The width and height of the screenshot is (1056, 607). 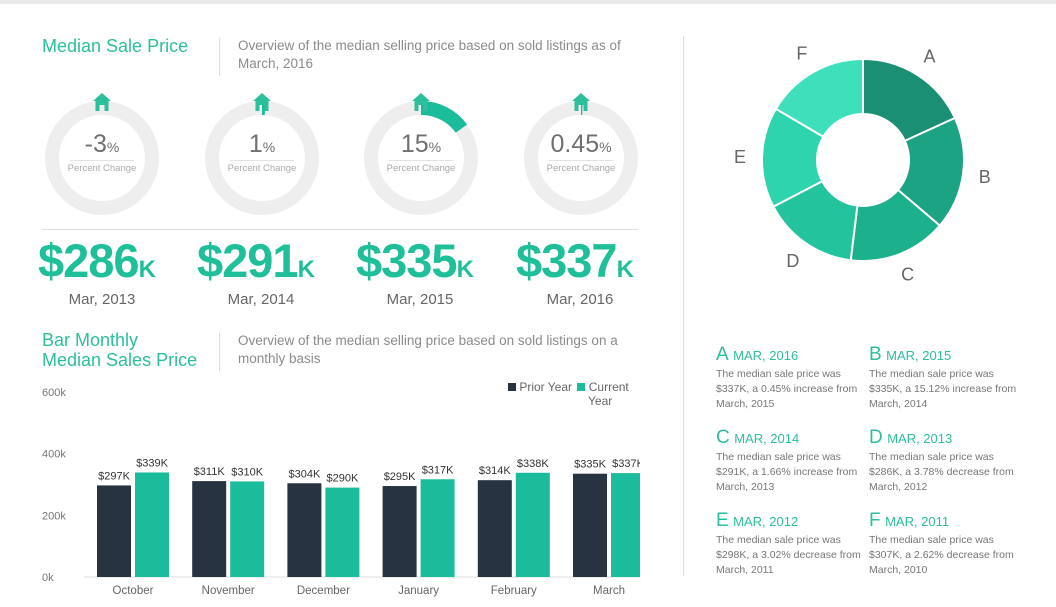 I want to click on detail-date: MAR, 2013, so click(x=920, y=438).